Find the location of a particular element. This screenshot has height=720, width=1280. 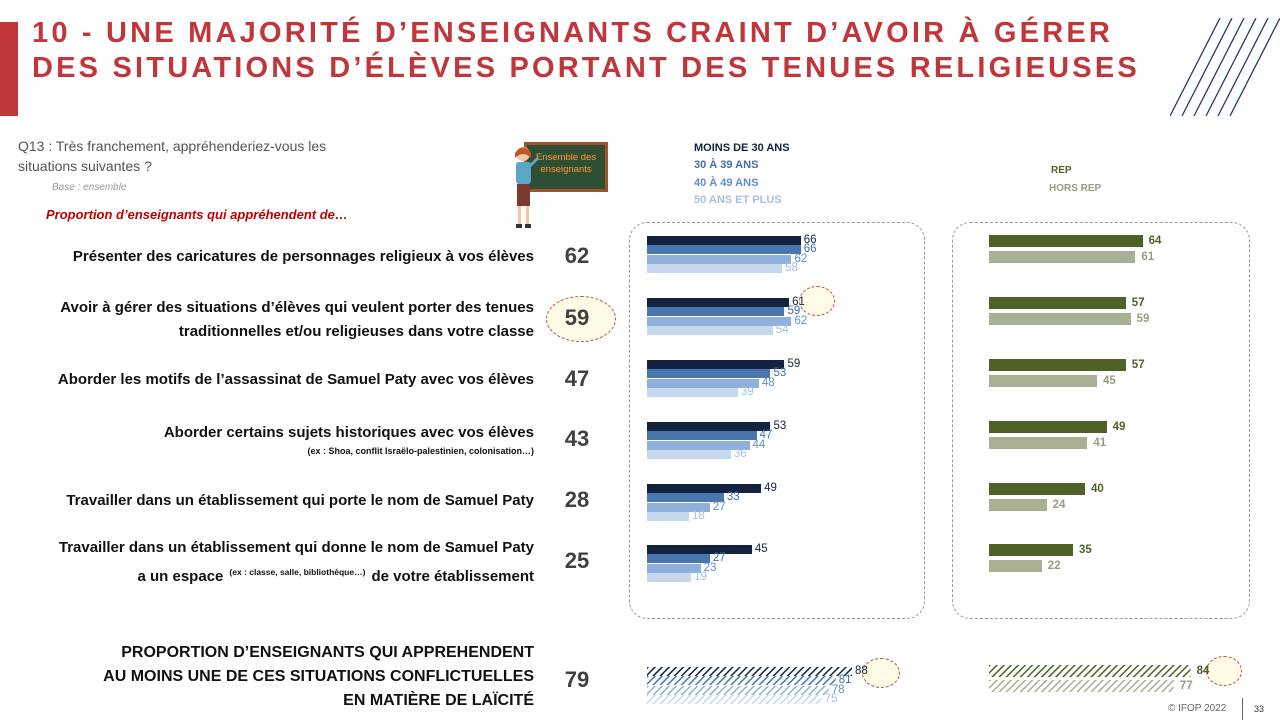

rep-bar-value: 61 is located at coordinates (1148, 257).